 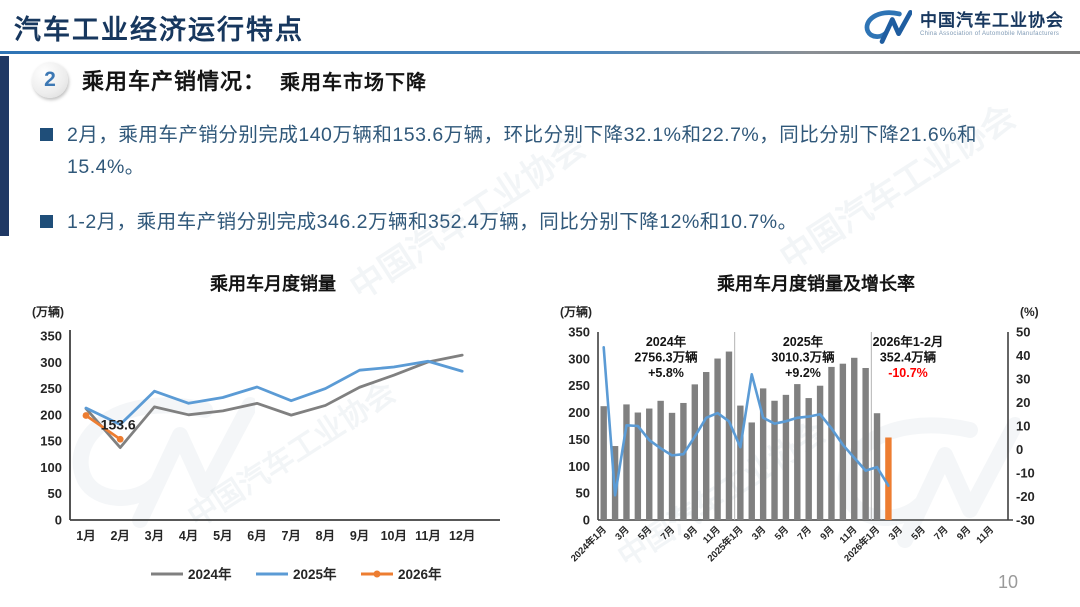 What do you see at coordinates (992, 21) in the screenshot?
I see `logo-org-name: 中国汽车工业协会` at bounding box center [992, 21].